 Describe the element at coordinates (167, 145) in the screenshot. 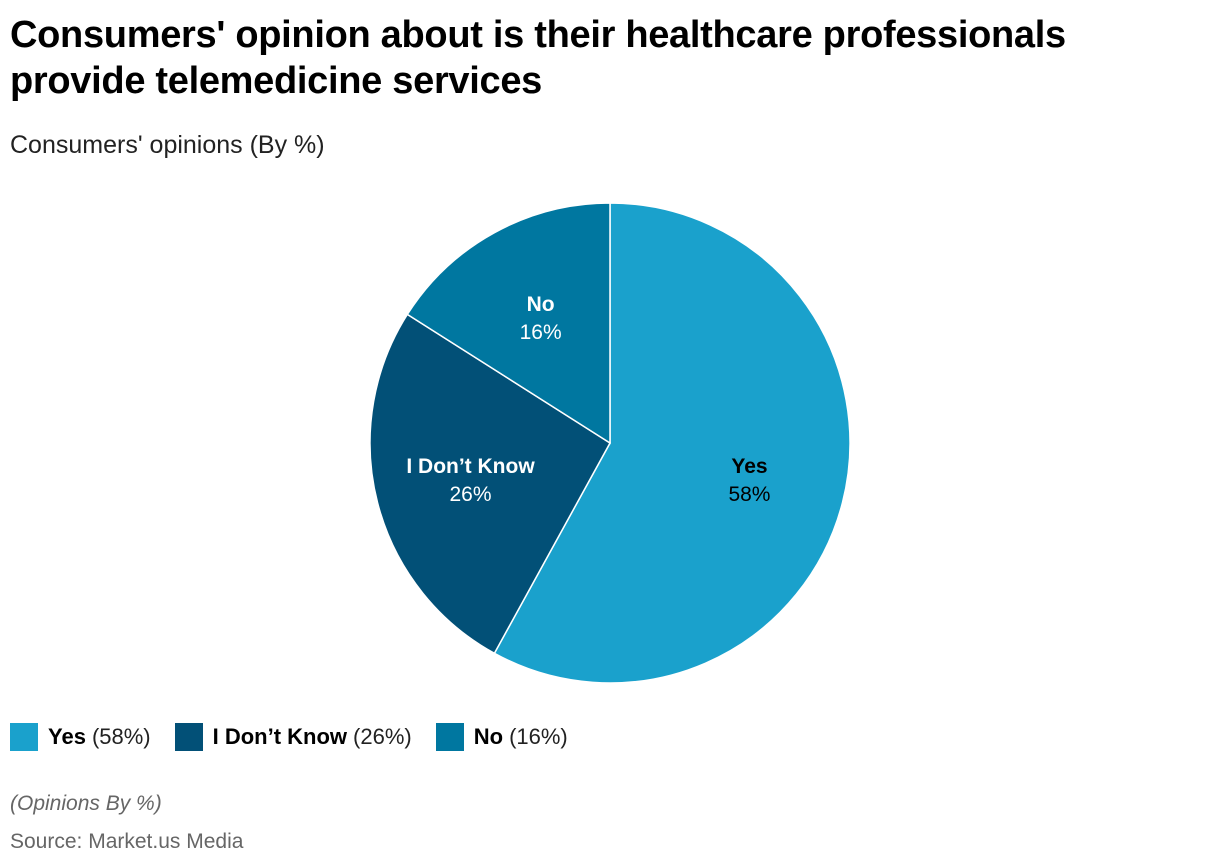

I see `chart-subtitle: Consumers' opinions (By %)` at that location.